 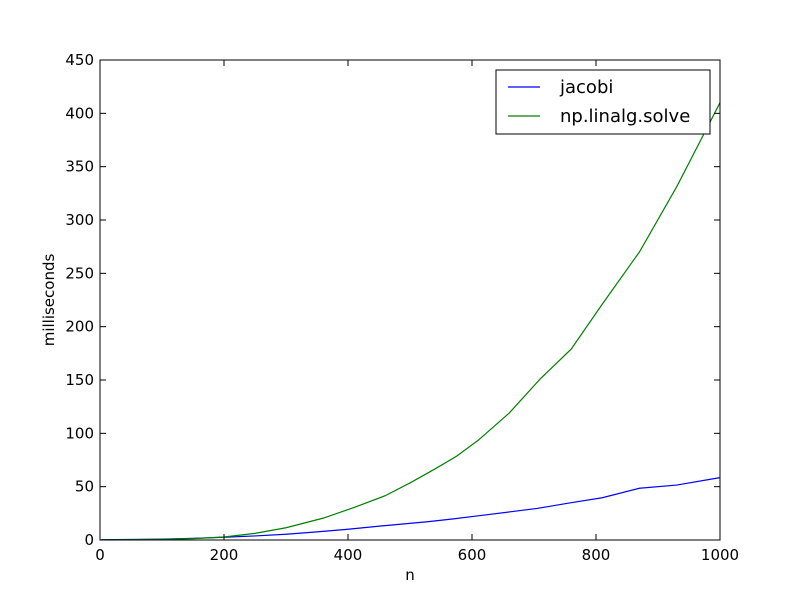 I want to click on x-tick-label: 800, so click(x=596, y=555).